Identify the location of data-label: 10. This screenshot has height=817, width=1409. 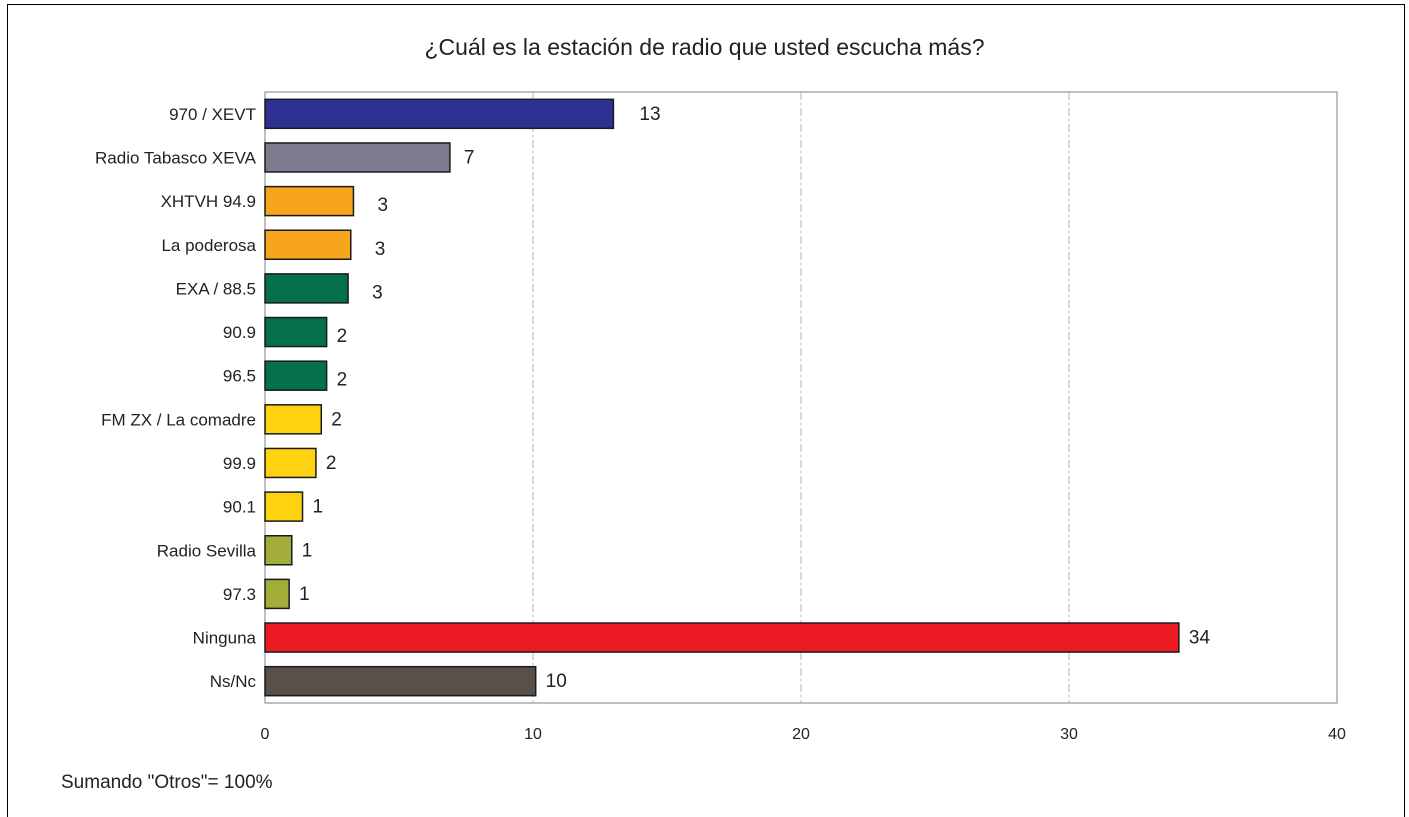
(556, 681).